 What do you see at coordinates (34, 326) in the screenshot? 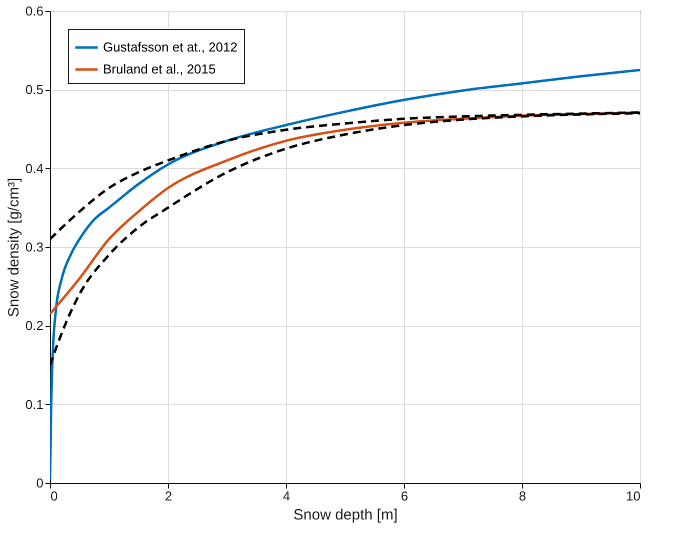
I see `y-tick-label: 0.2` at bounding box center [34, 326].